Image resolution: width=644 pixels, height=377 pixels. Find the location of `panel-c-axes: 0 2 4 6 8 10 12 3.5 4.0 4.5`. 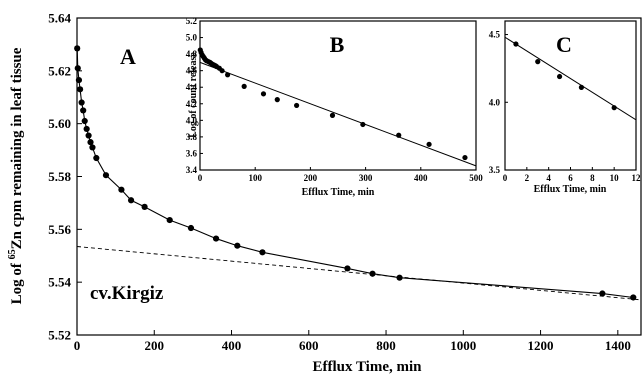

panel-c-axes: 0 2 4 6 8 10 12 3.5 4.0 4.5 is located at coordinates (565, 106).